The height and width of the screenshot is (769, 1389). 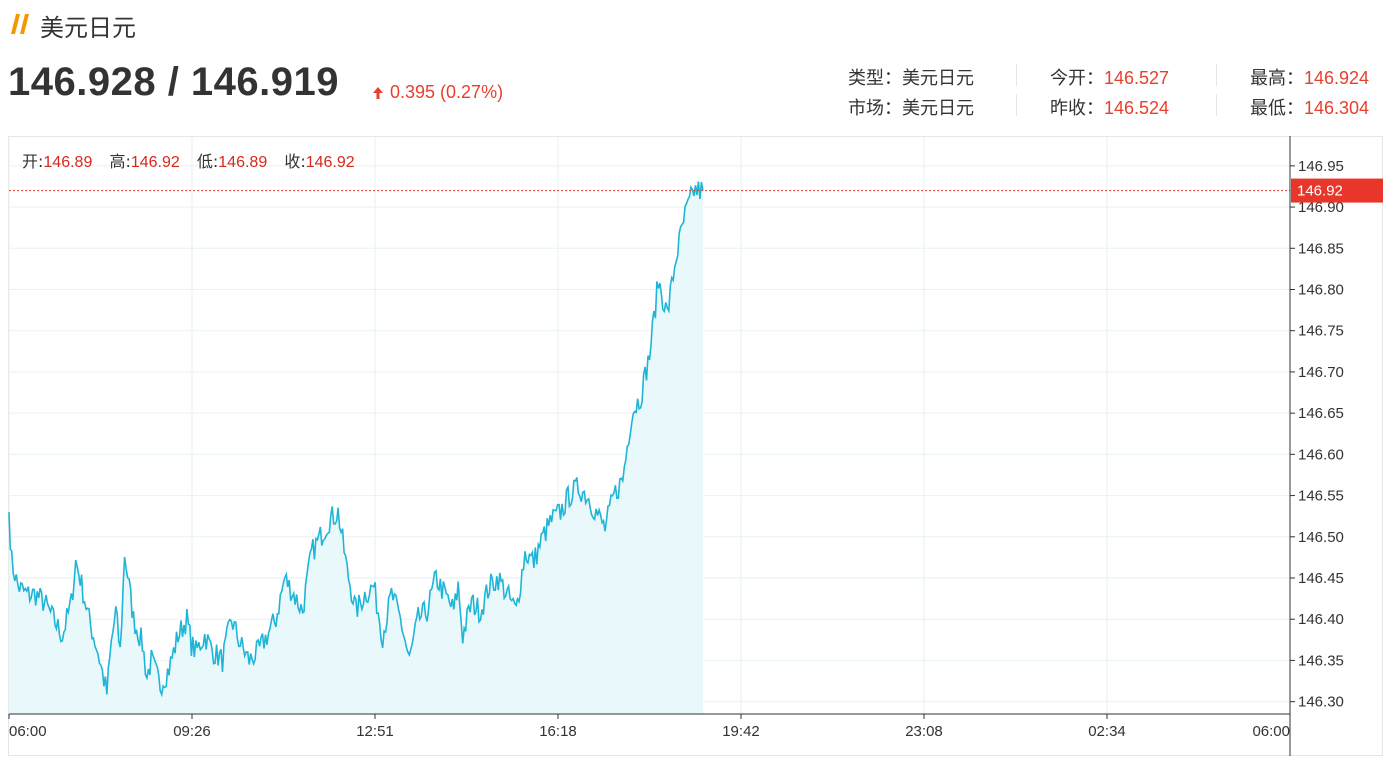 What do you see at coordinates (1321, 454) in the screenshot?
I see `y-tick-label: 146.60` at bounding box center [1321, 454].